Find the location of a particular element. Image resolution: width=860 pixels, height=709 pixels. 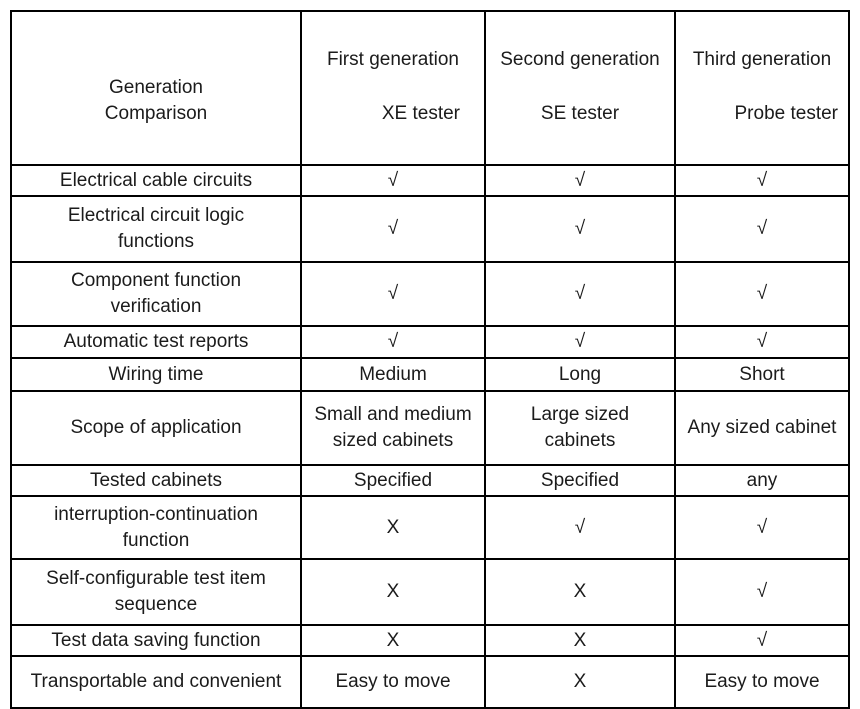

table-row: Electrical cable circuits √ √ √ is located at coordinates (430, 181).